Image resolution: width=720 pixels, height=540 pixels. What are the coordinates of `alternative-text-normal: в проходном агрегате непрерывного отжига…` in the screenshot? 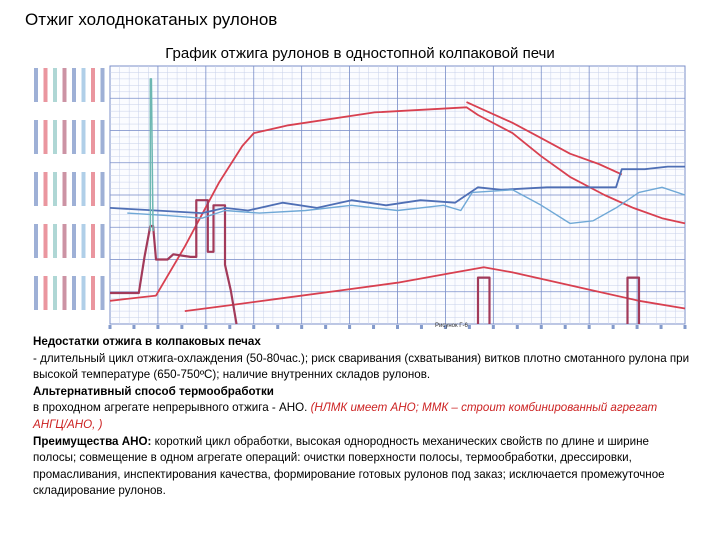 It's located at (172, 408).